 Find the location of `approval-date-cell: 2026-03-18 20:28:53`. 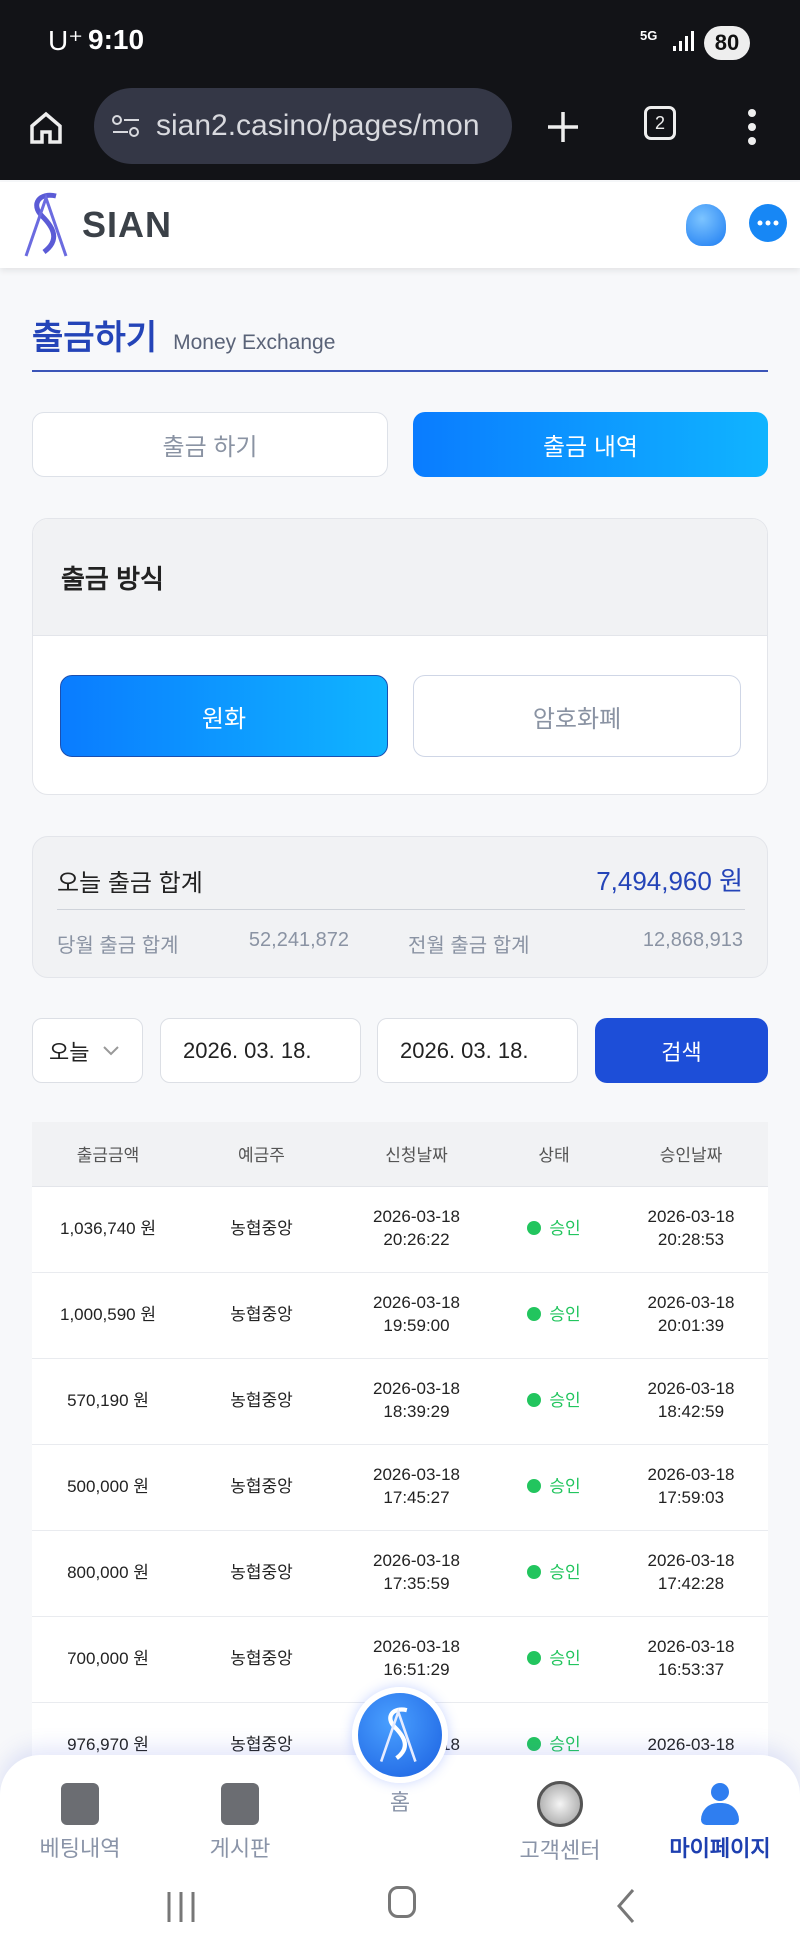

approval-date-cell: 2026-03-18 20:28:53 is located at coordinates (691, 1229).